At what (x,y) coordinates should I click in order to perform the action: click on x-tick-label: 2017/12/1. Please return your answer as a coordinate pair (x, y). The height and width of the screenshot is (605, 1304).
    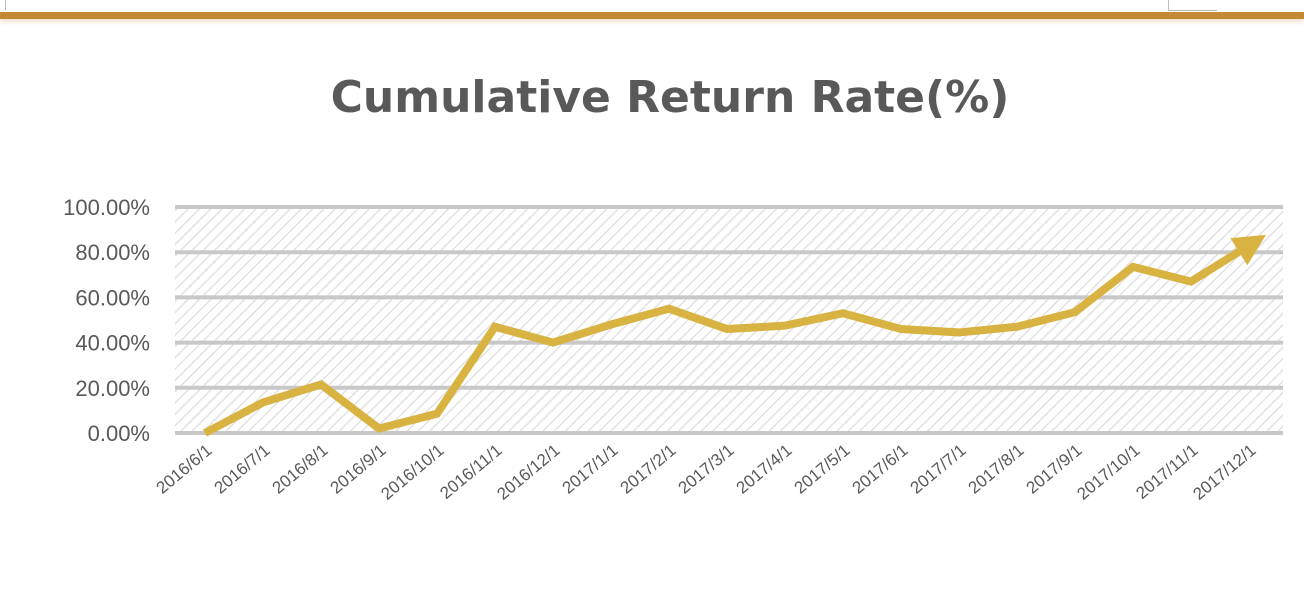
    Looking at the image, I should click on (1224, 472).